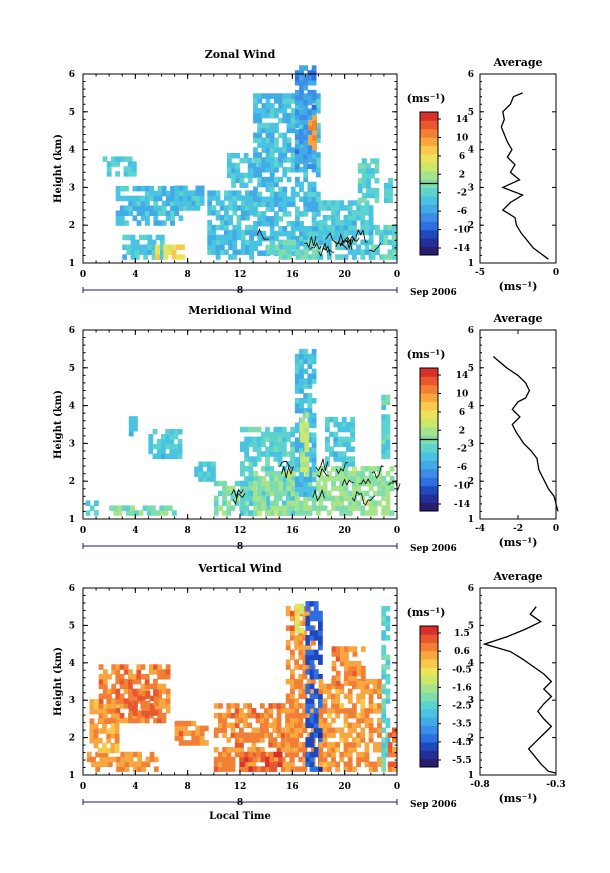 Image resolution: width=610 pixels, height=873 pixels. What do you see at coordinates (433, 549) in the screenshot?
I see `month-label: Sep 2006` at bounding box center [433, 549].